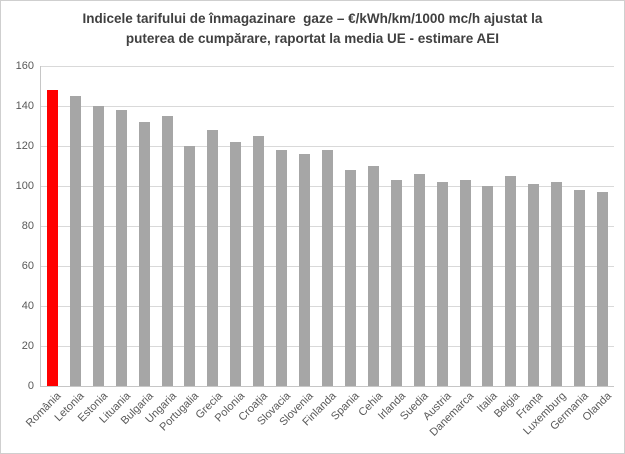 The width and height of the screenshot is (625, 454). What do you see at coordinates (305, 270) in the screenshot?
I see `bar-slovenia` at bounding box center [305, 270].